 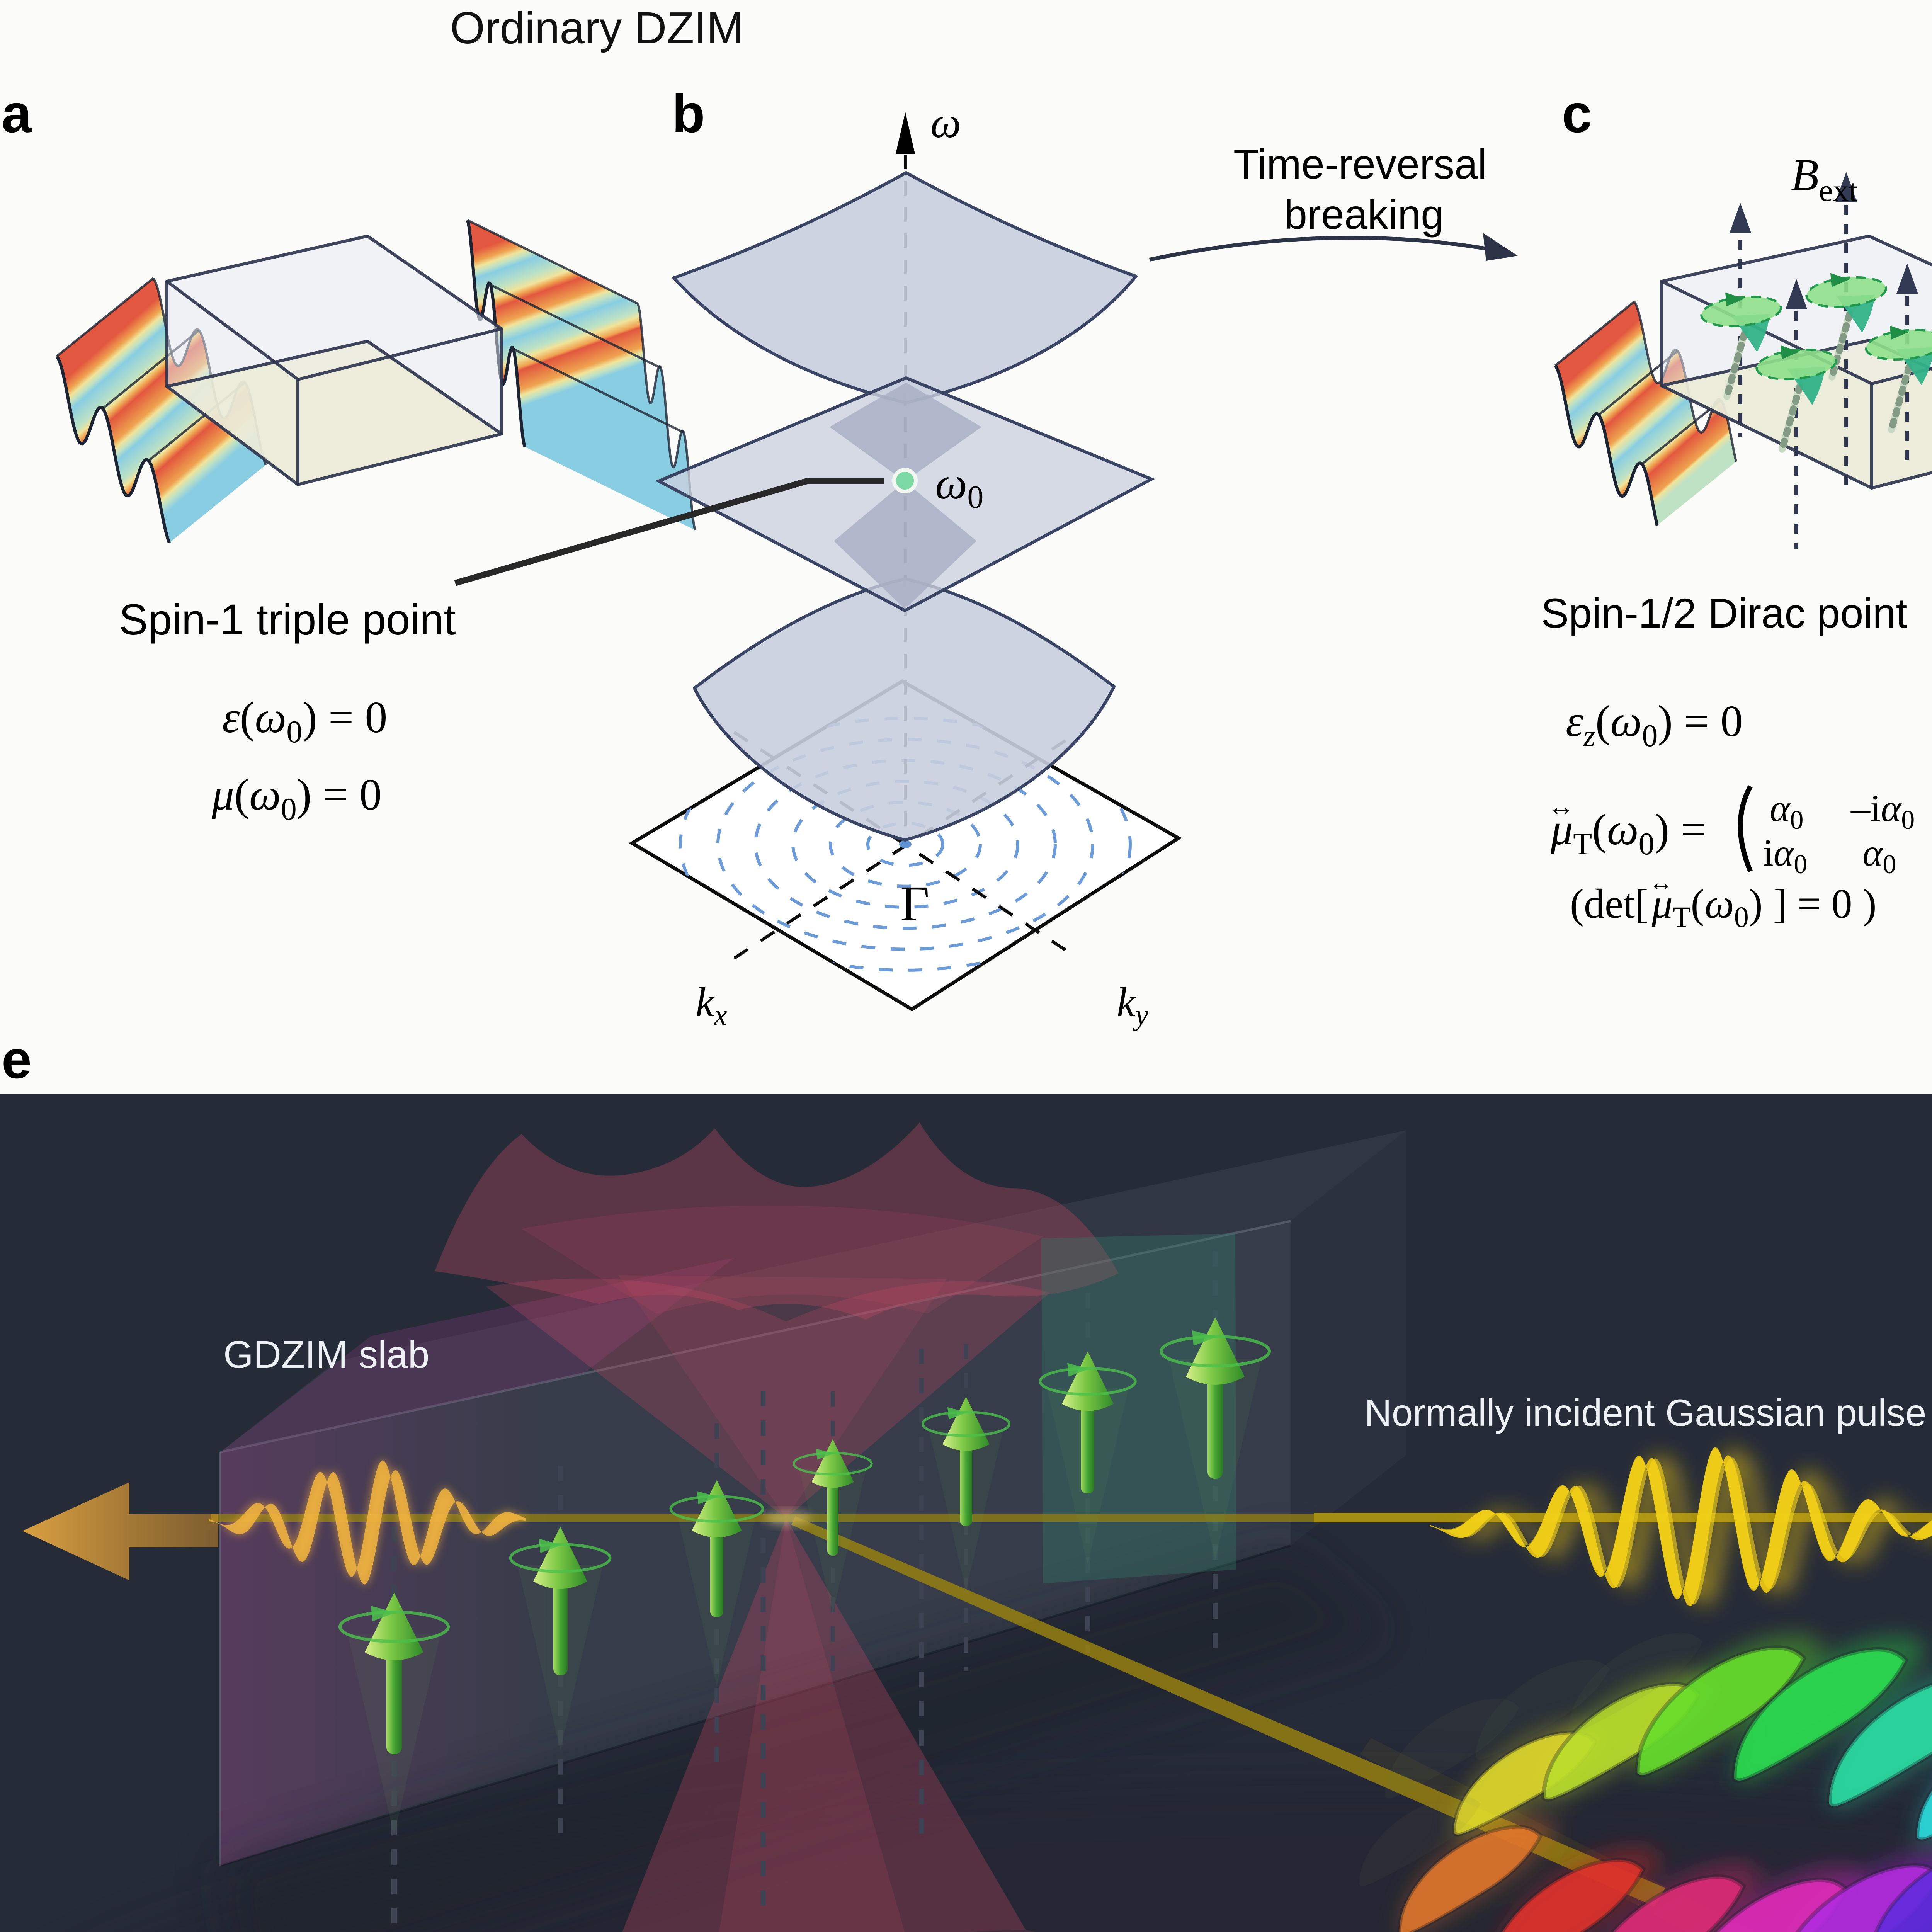 What do you see at coordinates (1627, 827) in the screenshot?
I see `svg-text: ↔μT(ω0) =` at bounding box center [1627, 827].